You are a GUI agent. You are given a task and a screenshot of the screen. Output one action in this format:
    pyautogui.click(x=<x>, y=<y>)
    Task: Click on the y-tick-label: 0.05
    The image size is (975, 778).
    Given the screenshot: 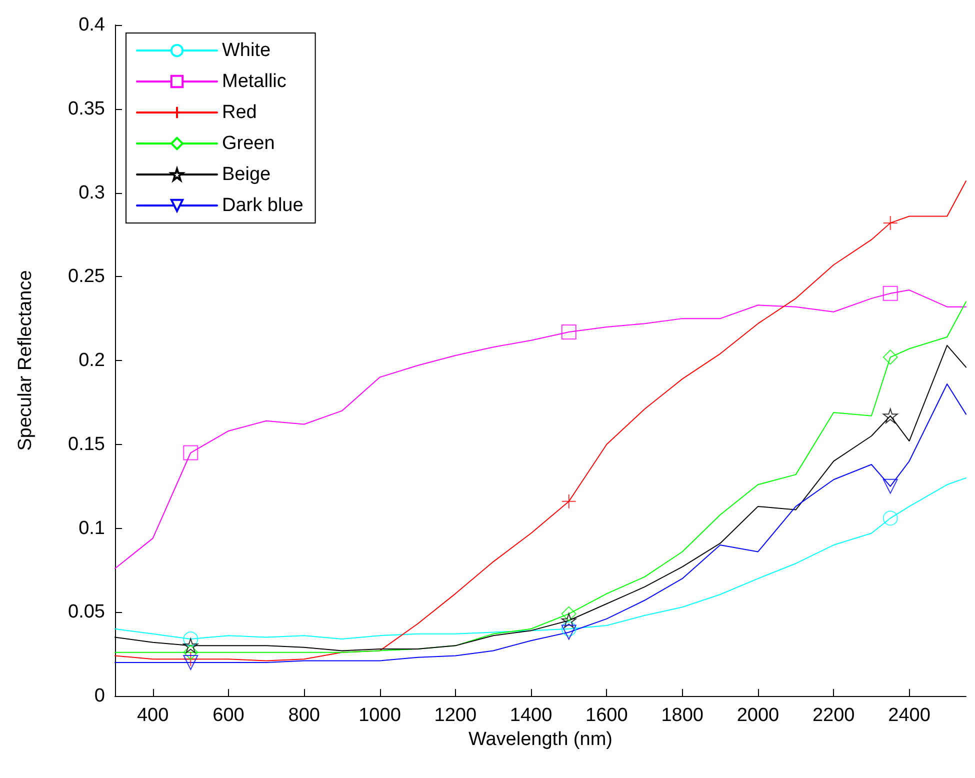 What is the action you would take?
    pyautogui.click(x=86, y=612)
    